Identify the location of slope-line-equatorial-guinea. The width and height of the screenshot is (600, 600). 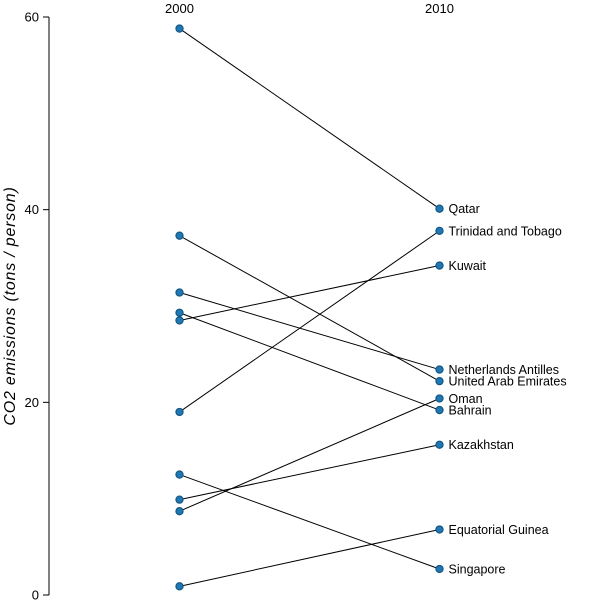
(309, 558).